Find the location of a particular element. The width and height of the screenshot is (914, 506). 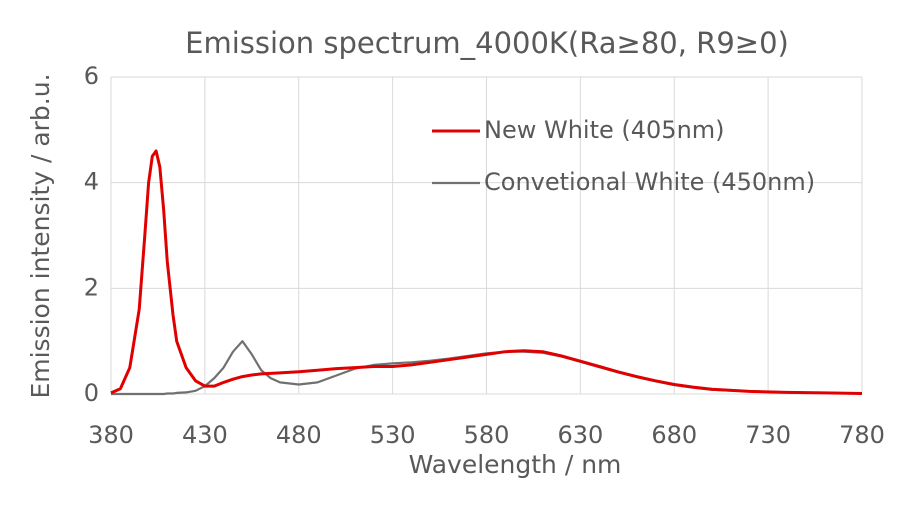

x-tick-label: 480 is located at coordinates (299, 435).